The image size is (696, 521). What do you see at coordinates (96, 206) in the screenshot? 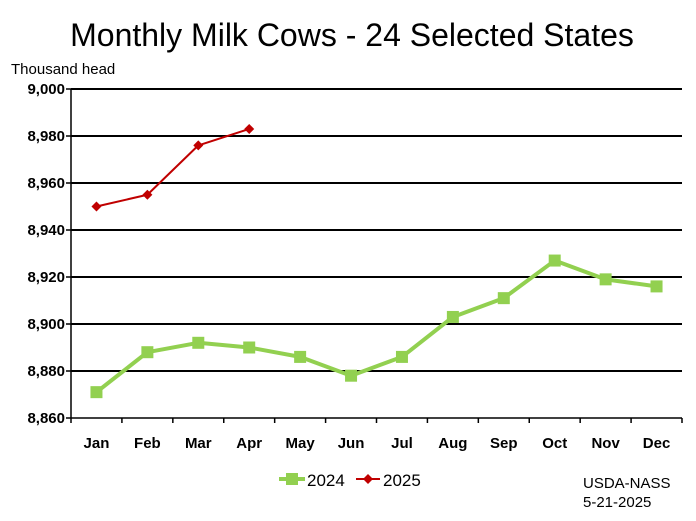
I see `point-2025-Jan` at bounding box center [96, 206].